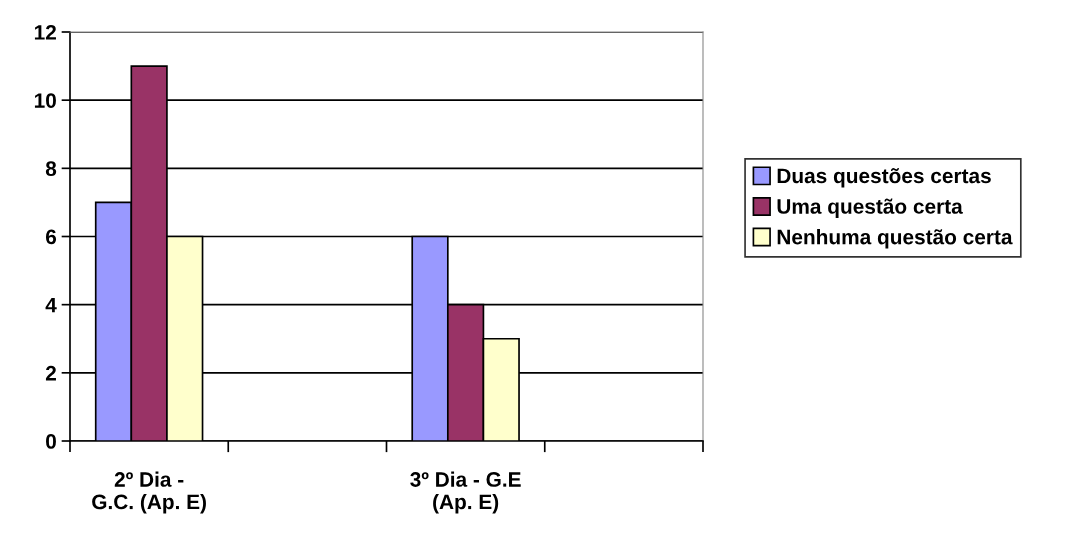 The width and height of the screenshot is (1084, 543). What do you see at coordinates (895, 239) in the screenshot?
I see `legend-label: Nenhuma questão certa` at bounding box center [895, 239].